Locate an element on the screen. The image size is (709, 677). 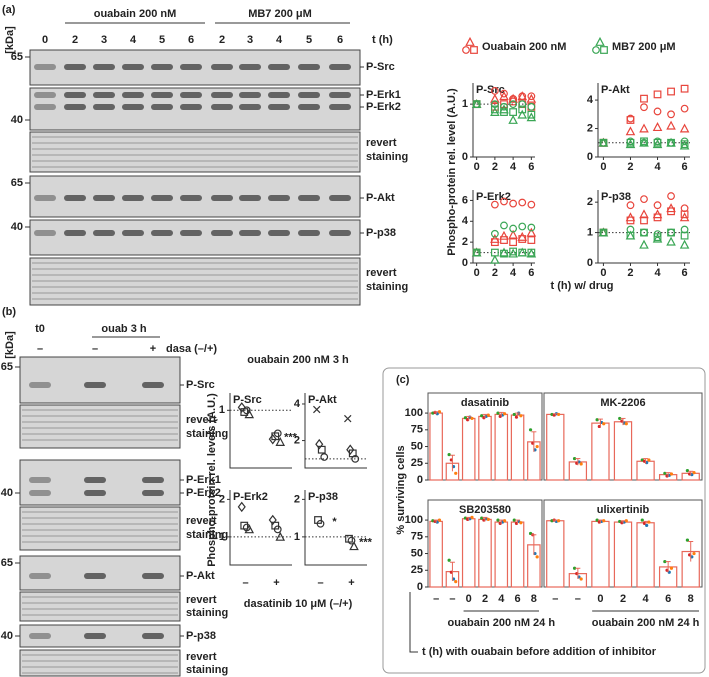
y-tick-label: 50 is located at coordinates (417, 446).